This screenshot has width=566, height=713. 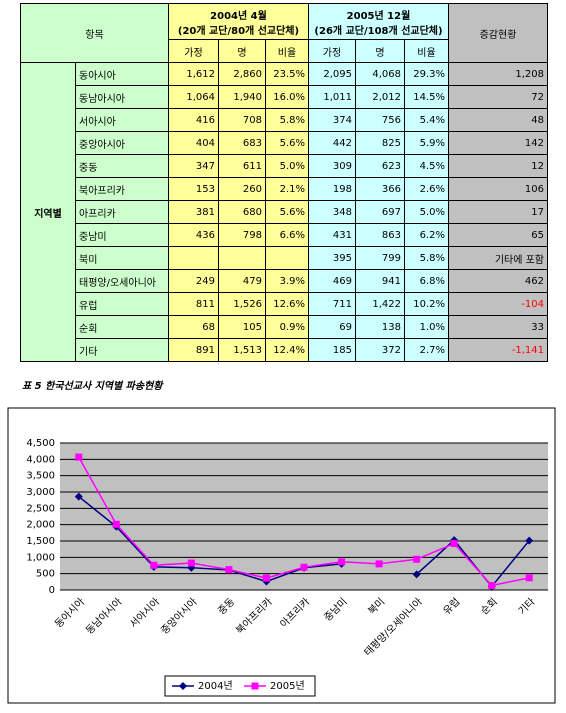 What do you see at coordinates (122, 304) in the screenshot?
I see `table-cell: 유럽` at bounding box center [122, 304].